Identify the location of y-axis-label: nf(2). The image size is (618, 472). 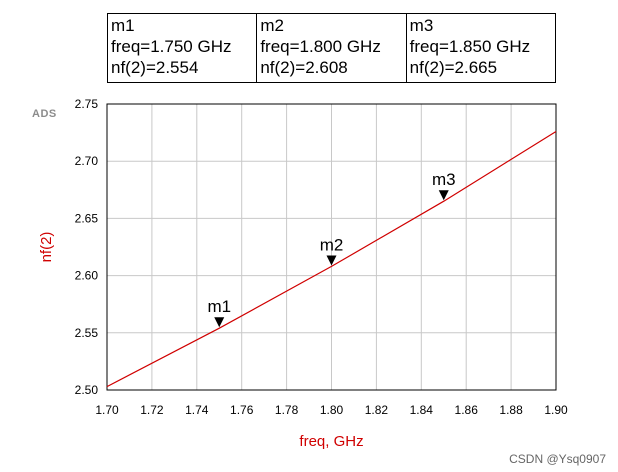
(46, 247).